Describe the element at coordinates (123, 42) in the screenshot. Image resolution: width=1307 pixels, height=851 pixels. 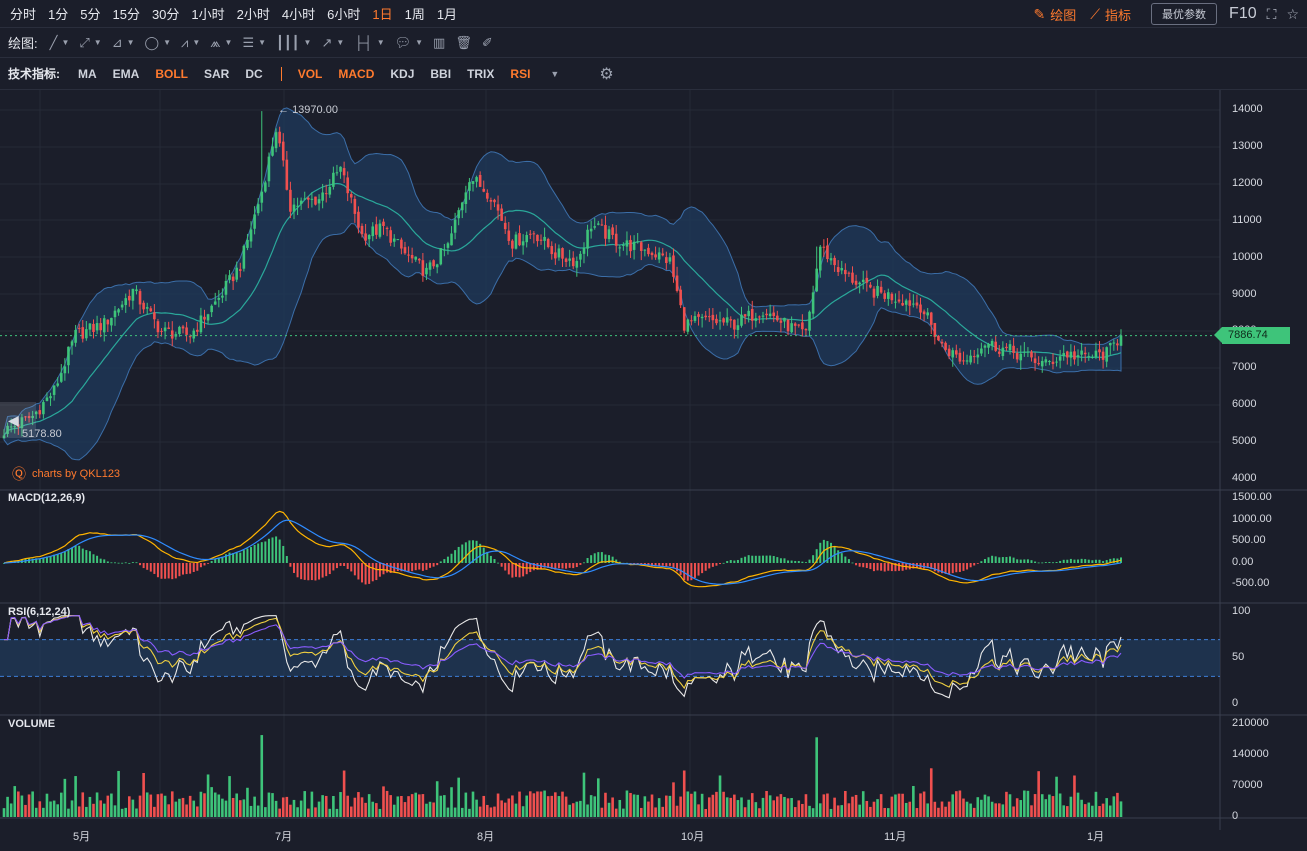
I see `channel-tool-icon: ⊿ ▼` at that location.